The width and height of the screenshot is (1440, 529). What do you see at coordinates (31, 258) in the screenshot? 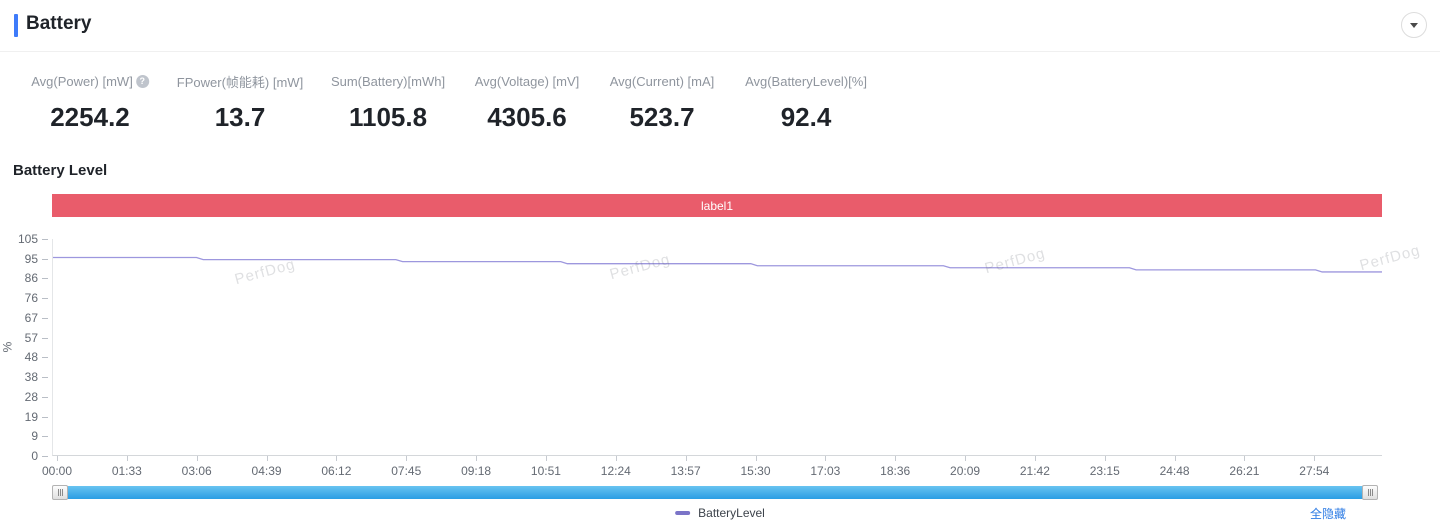
I see `y-tick-label: 95` at bounding box center [31, 258].